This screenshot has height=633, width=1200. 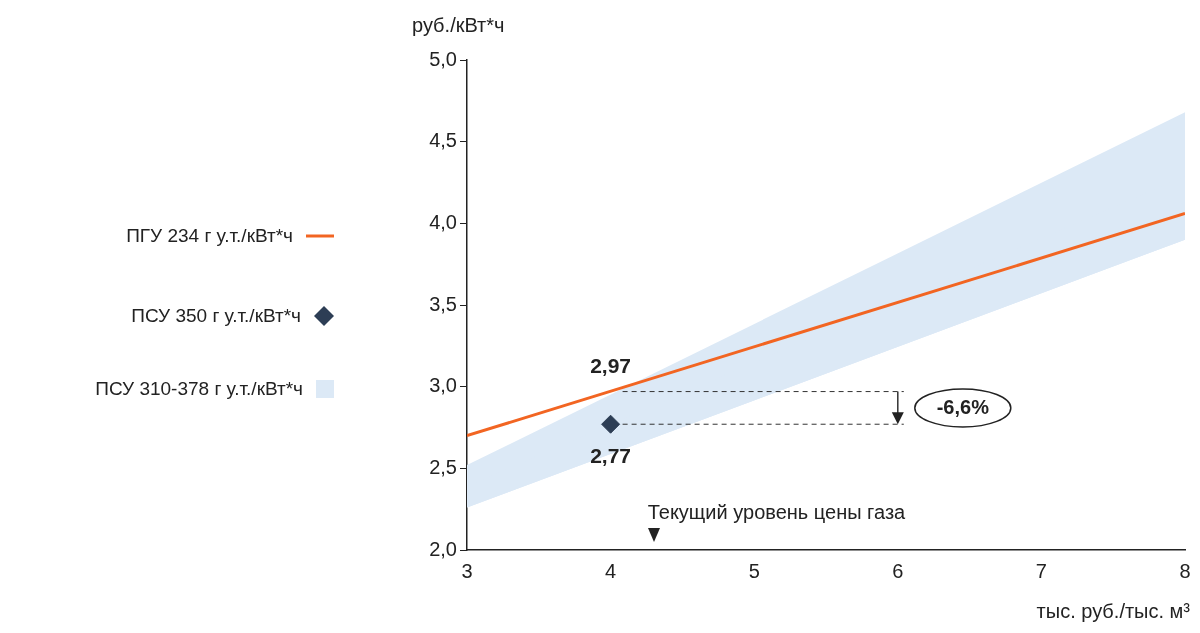 I want to click on y-tick-label: 4,5, so click(x=443, y=140).